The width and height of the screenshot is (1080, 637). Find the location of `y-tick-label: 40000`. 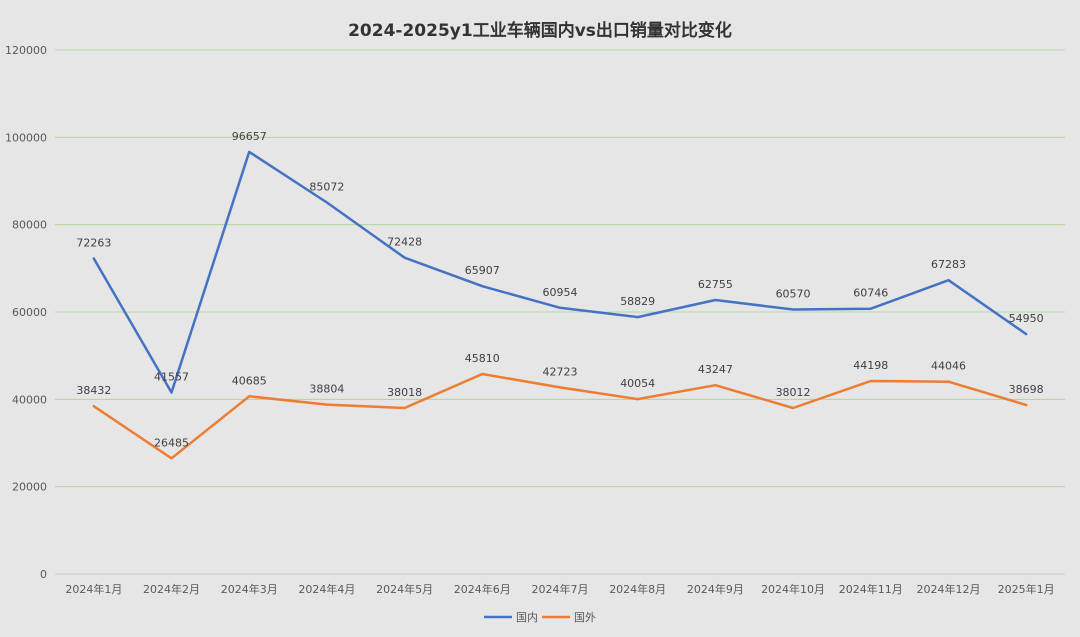

y-tick-label: 40000 is located at coordinates (29, 399).